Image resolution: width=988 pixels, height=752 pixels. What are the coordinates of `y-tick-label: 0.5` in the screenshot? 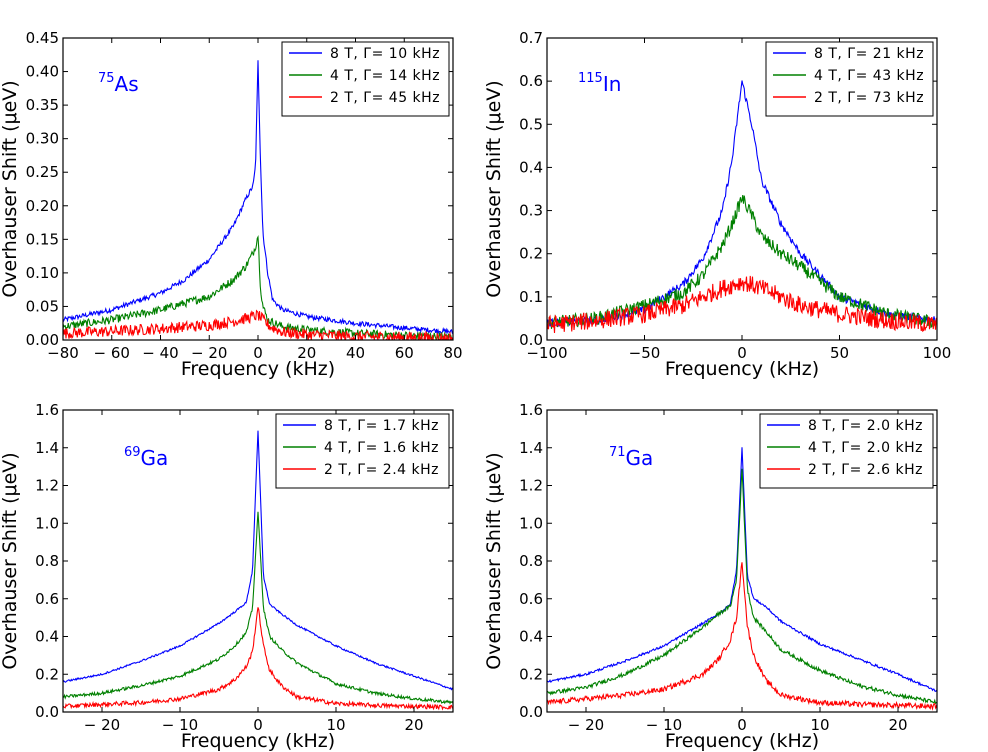 It's located at (531, 124).